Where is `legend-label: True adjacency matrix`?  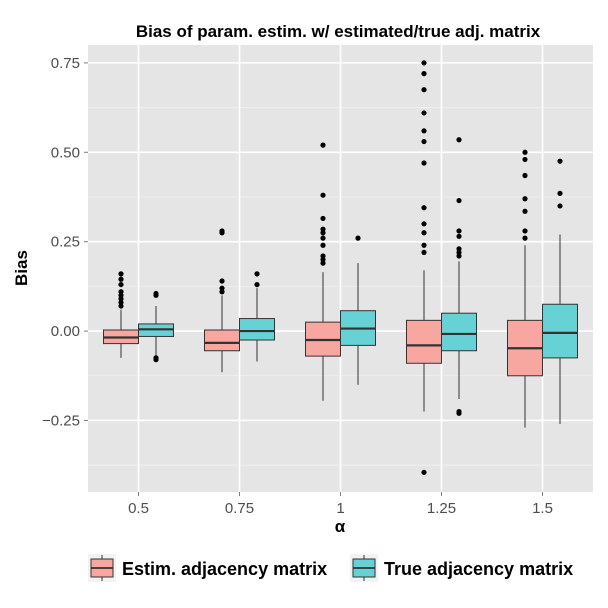
legend-label: True adjacency matrix is located at coordinates (478, 569).